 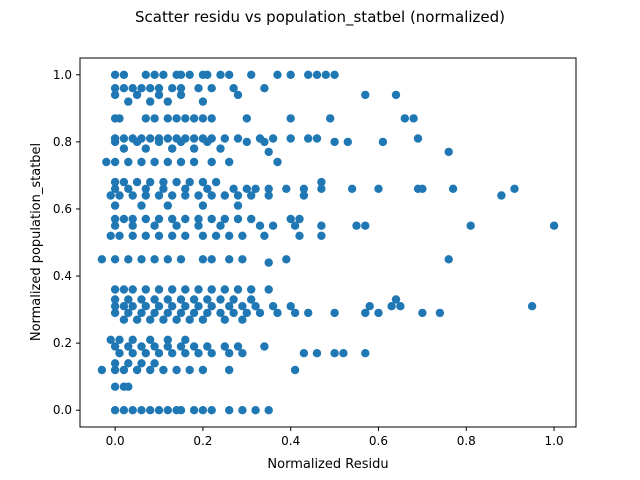 I want to click on y-tick-label: 0.2, so click(x=62, y=343).